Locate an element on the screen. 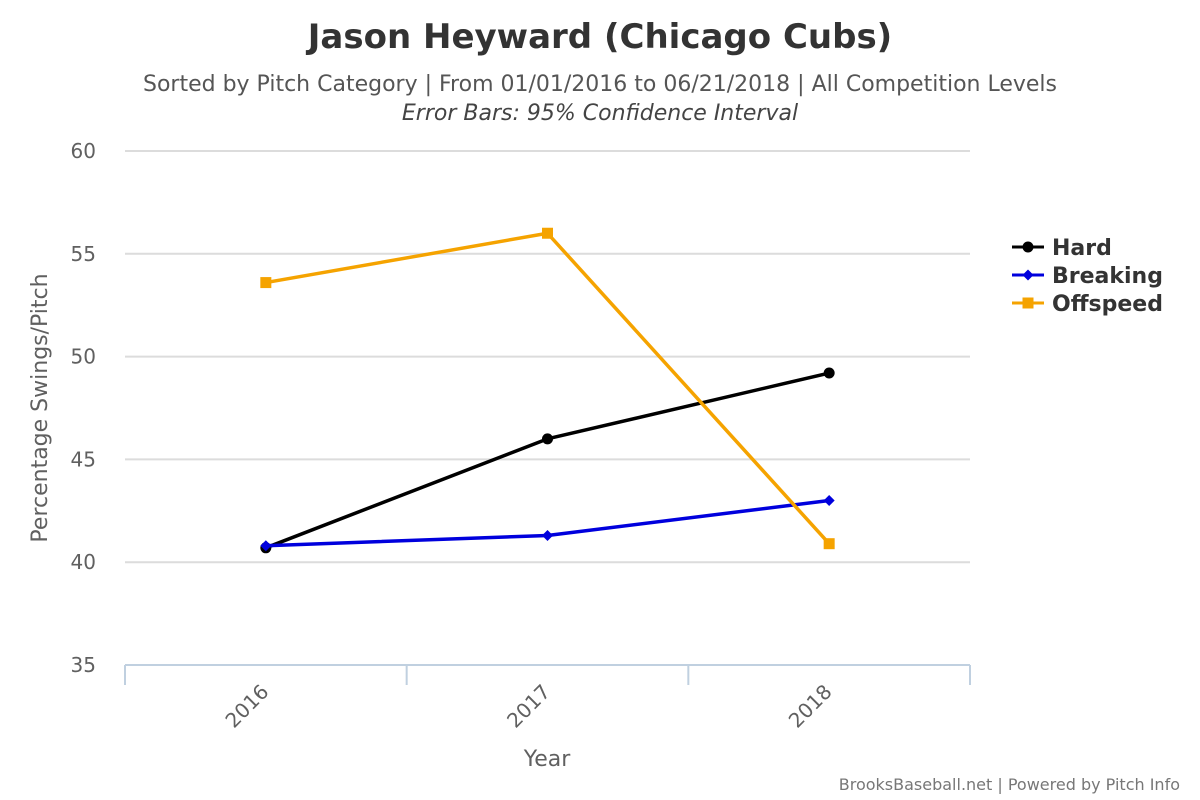 This screenshot has width=1200, height=800. legend-item-hard: Hard is located at coordinates (1062, 248).